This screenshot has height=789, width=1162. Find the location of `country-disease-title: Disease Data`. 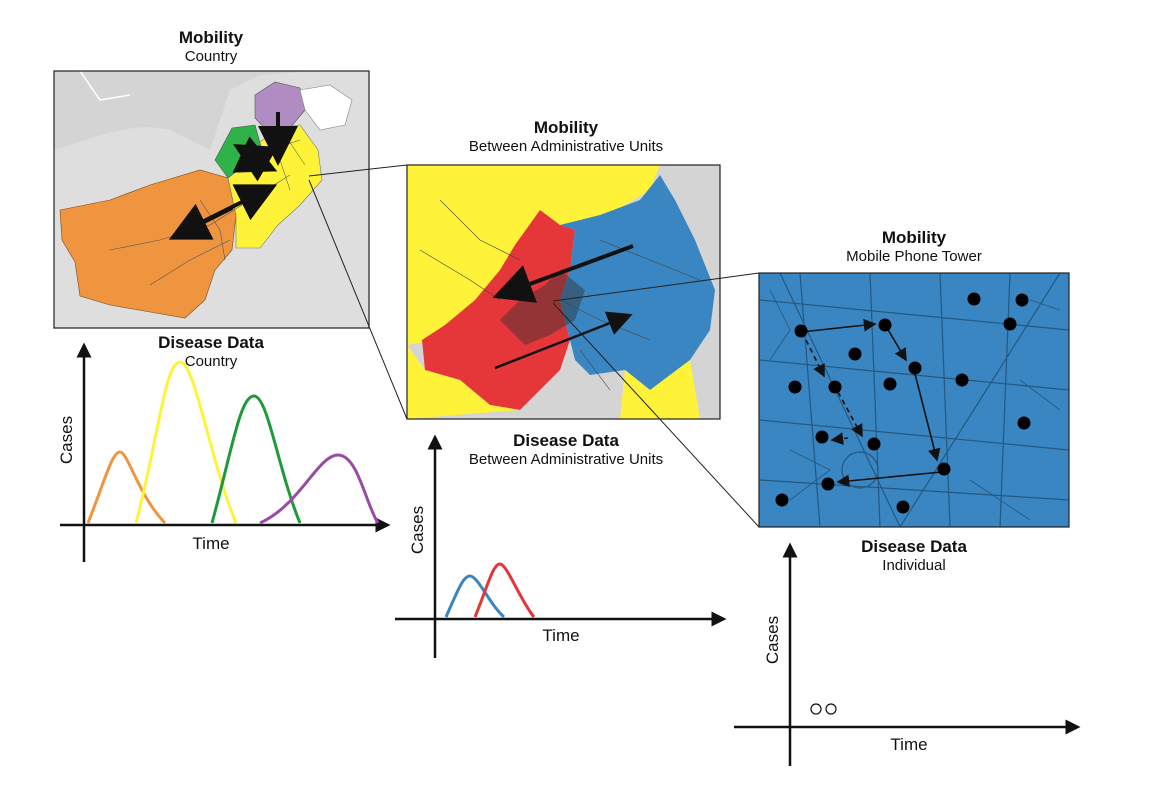

country-disease-title: Disease Data is located at coordinates (211, 342).